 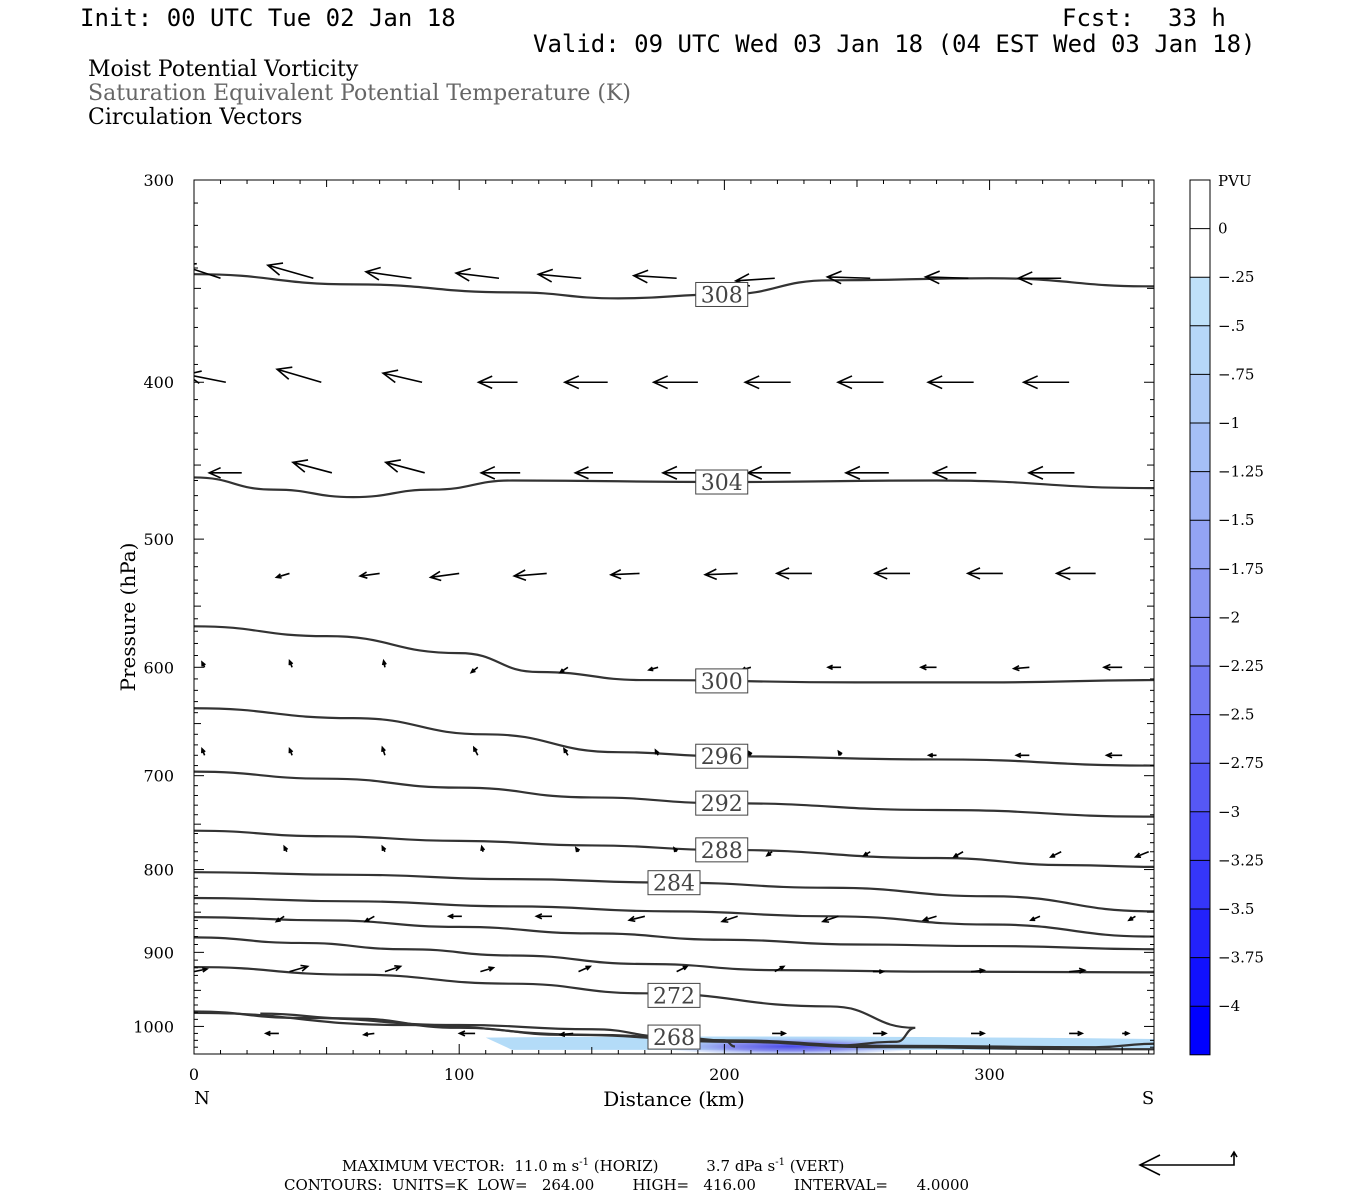 I want to click on horiz-exponent: -1, so click(x=584, y=1162).